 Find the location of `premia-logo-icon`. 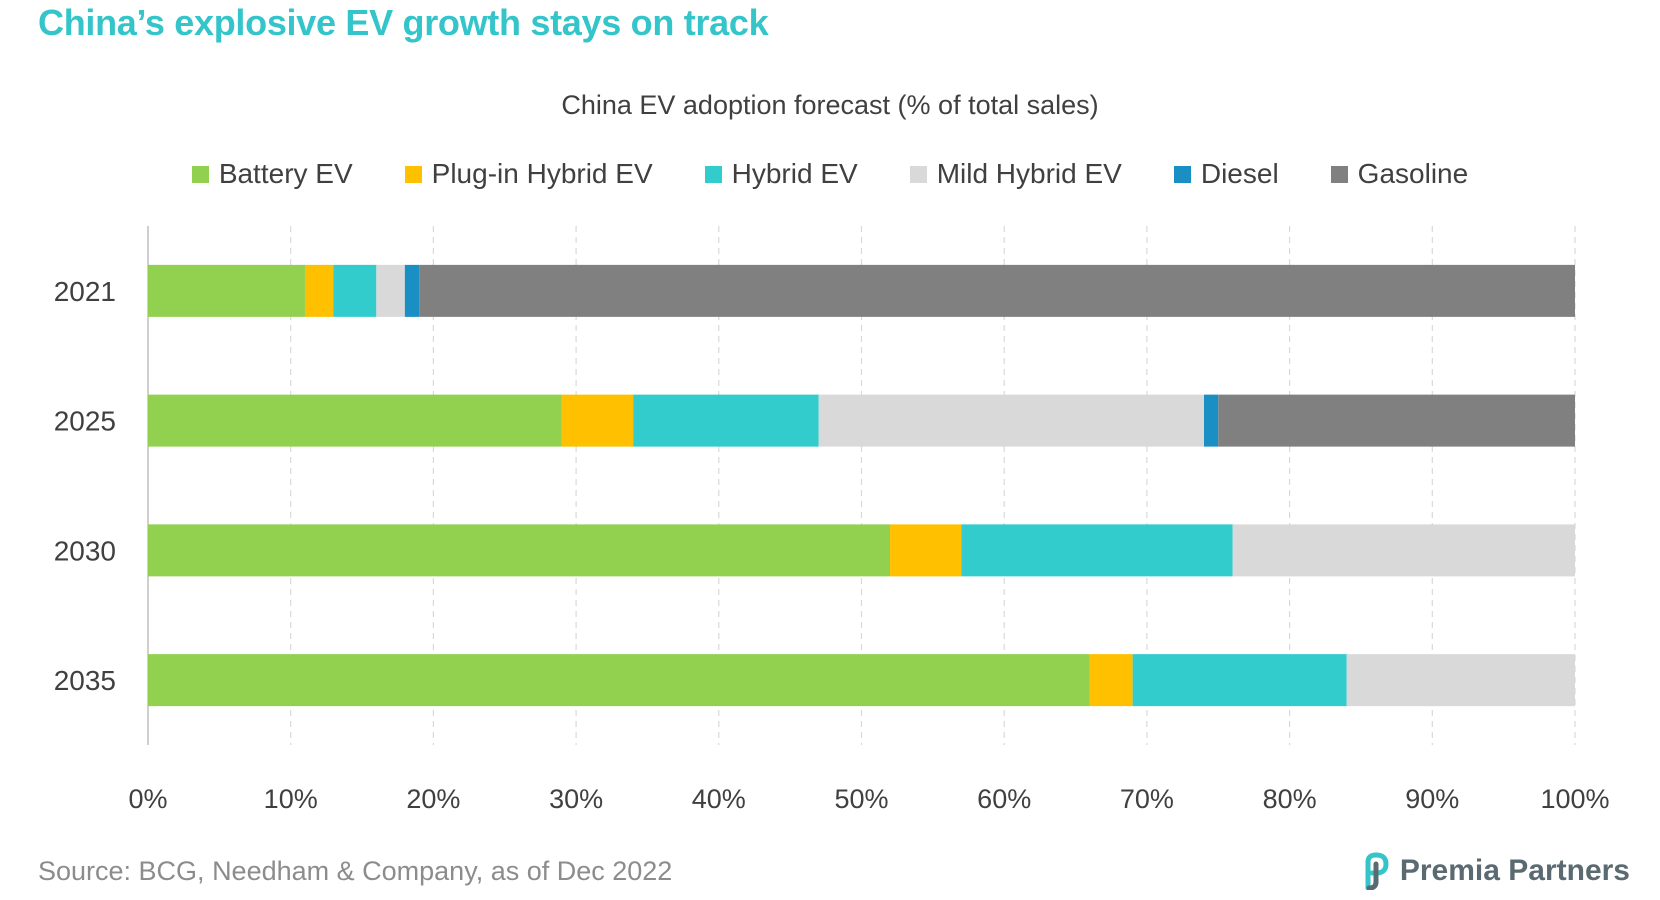

premia-logo-icon is located at coordinates (1377, 871).